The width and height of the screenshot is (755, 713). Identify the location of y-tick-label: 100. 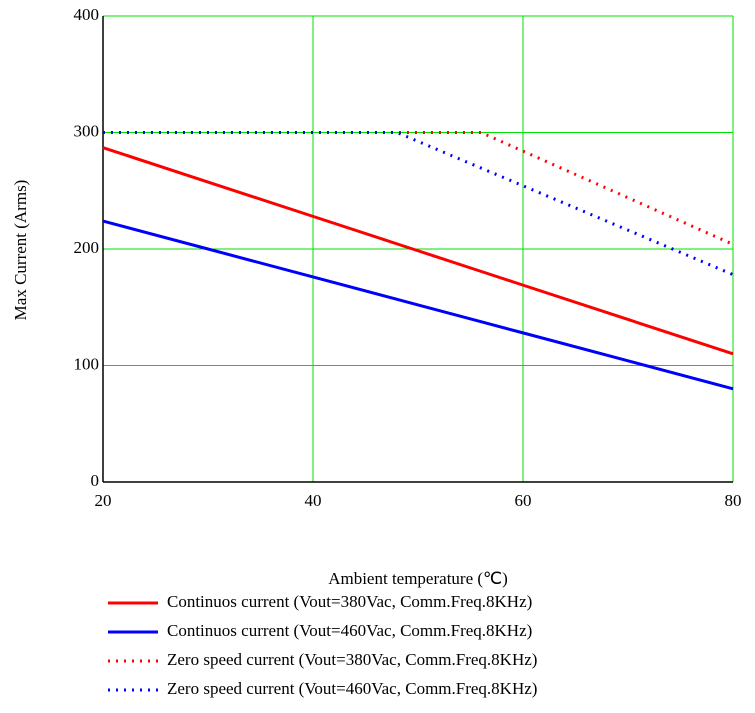
(87, 363).